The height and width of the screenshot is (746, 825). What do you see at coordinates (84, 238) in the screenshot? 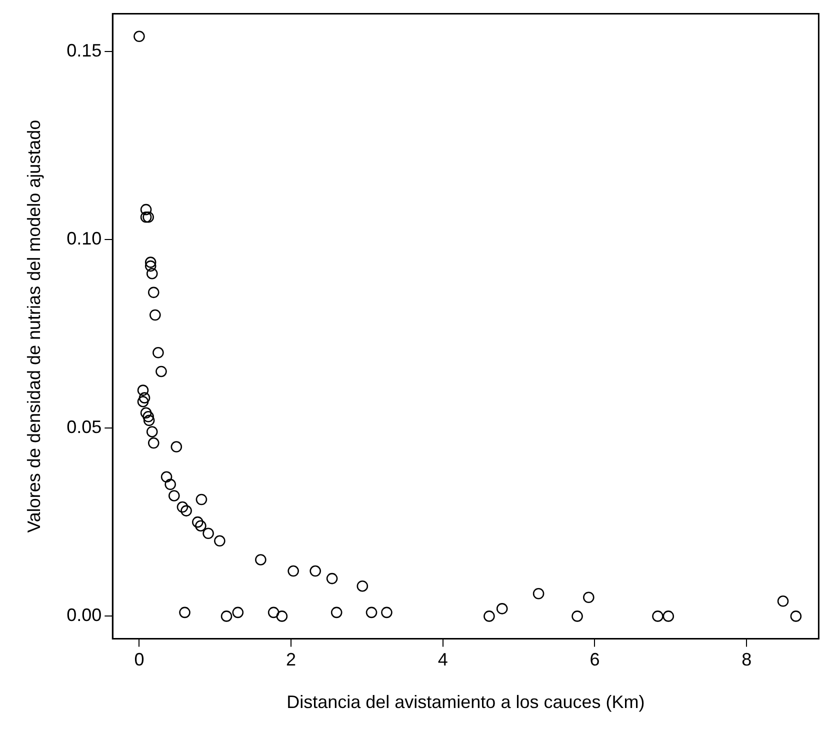
I see `y-tick-label: 0.10` at bounding box center [84, 238].